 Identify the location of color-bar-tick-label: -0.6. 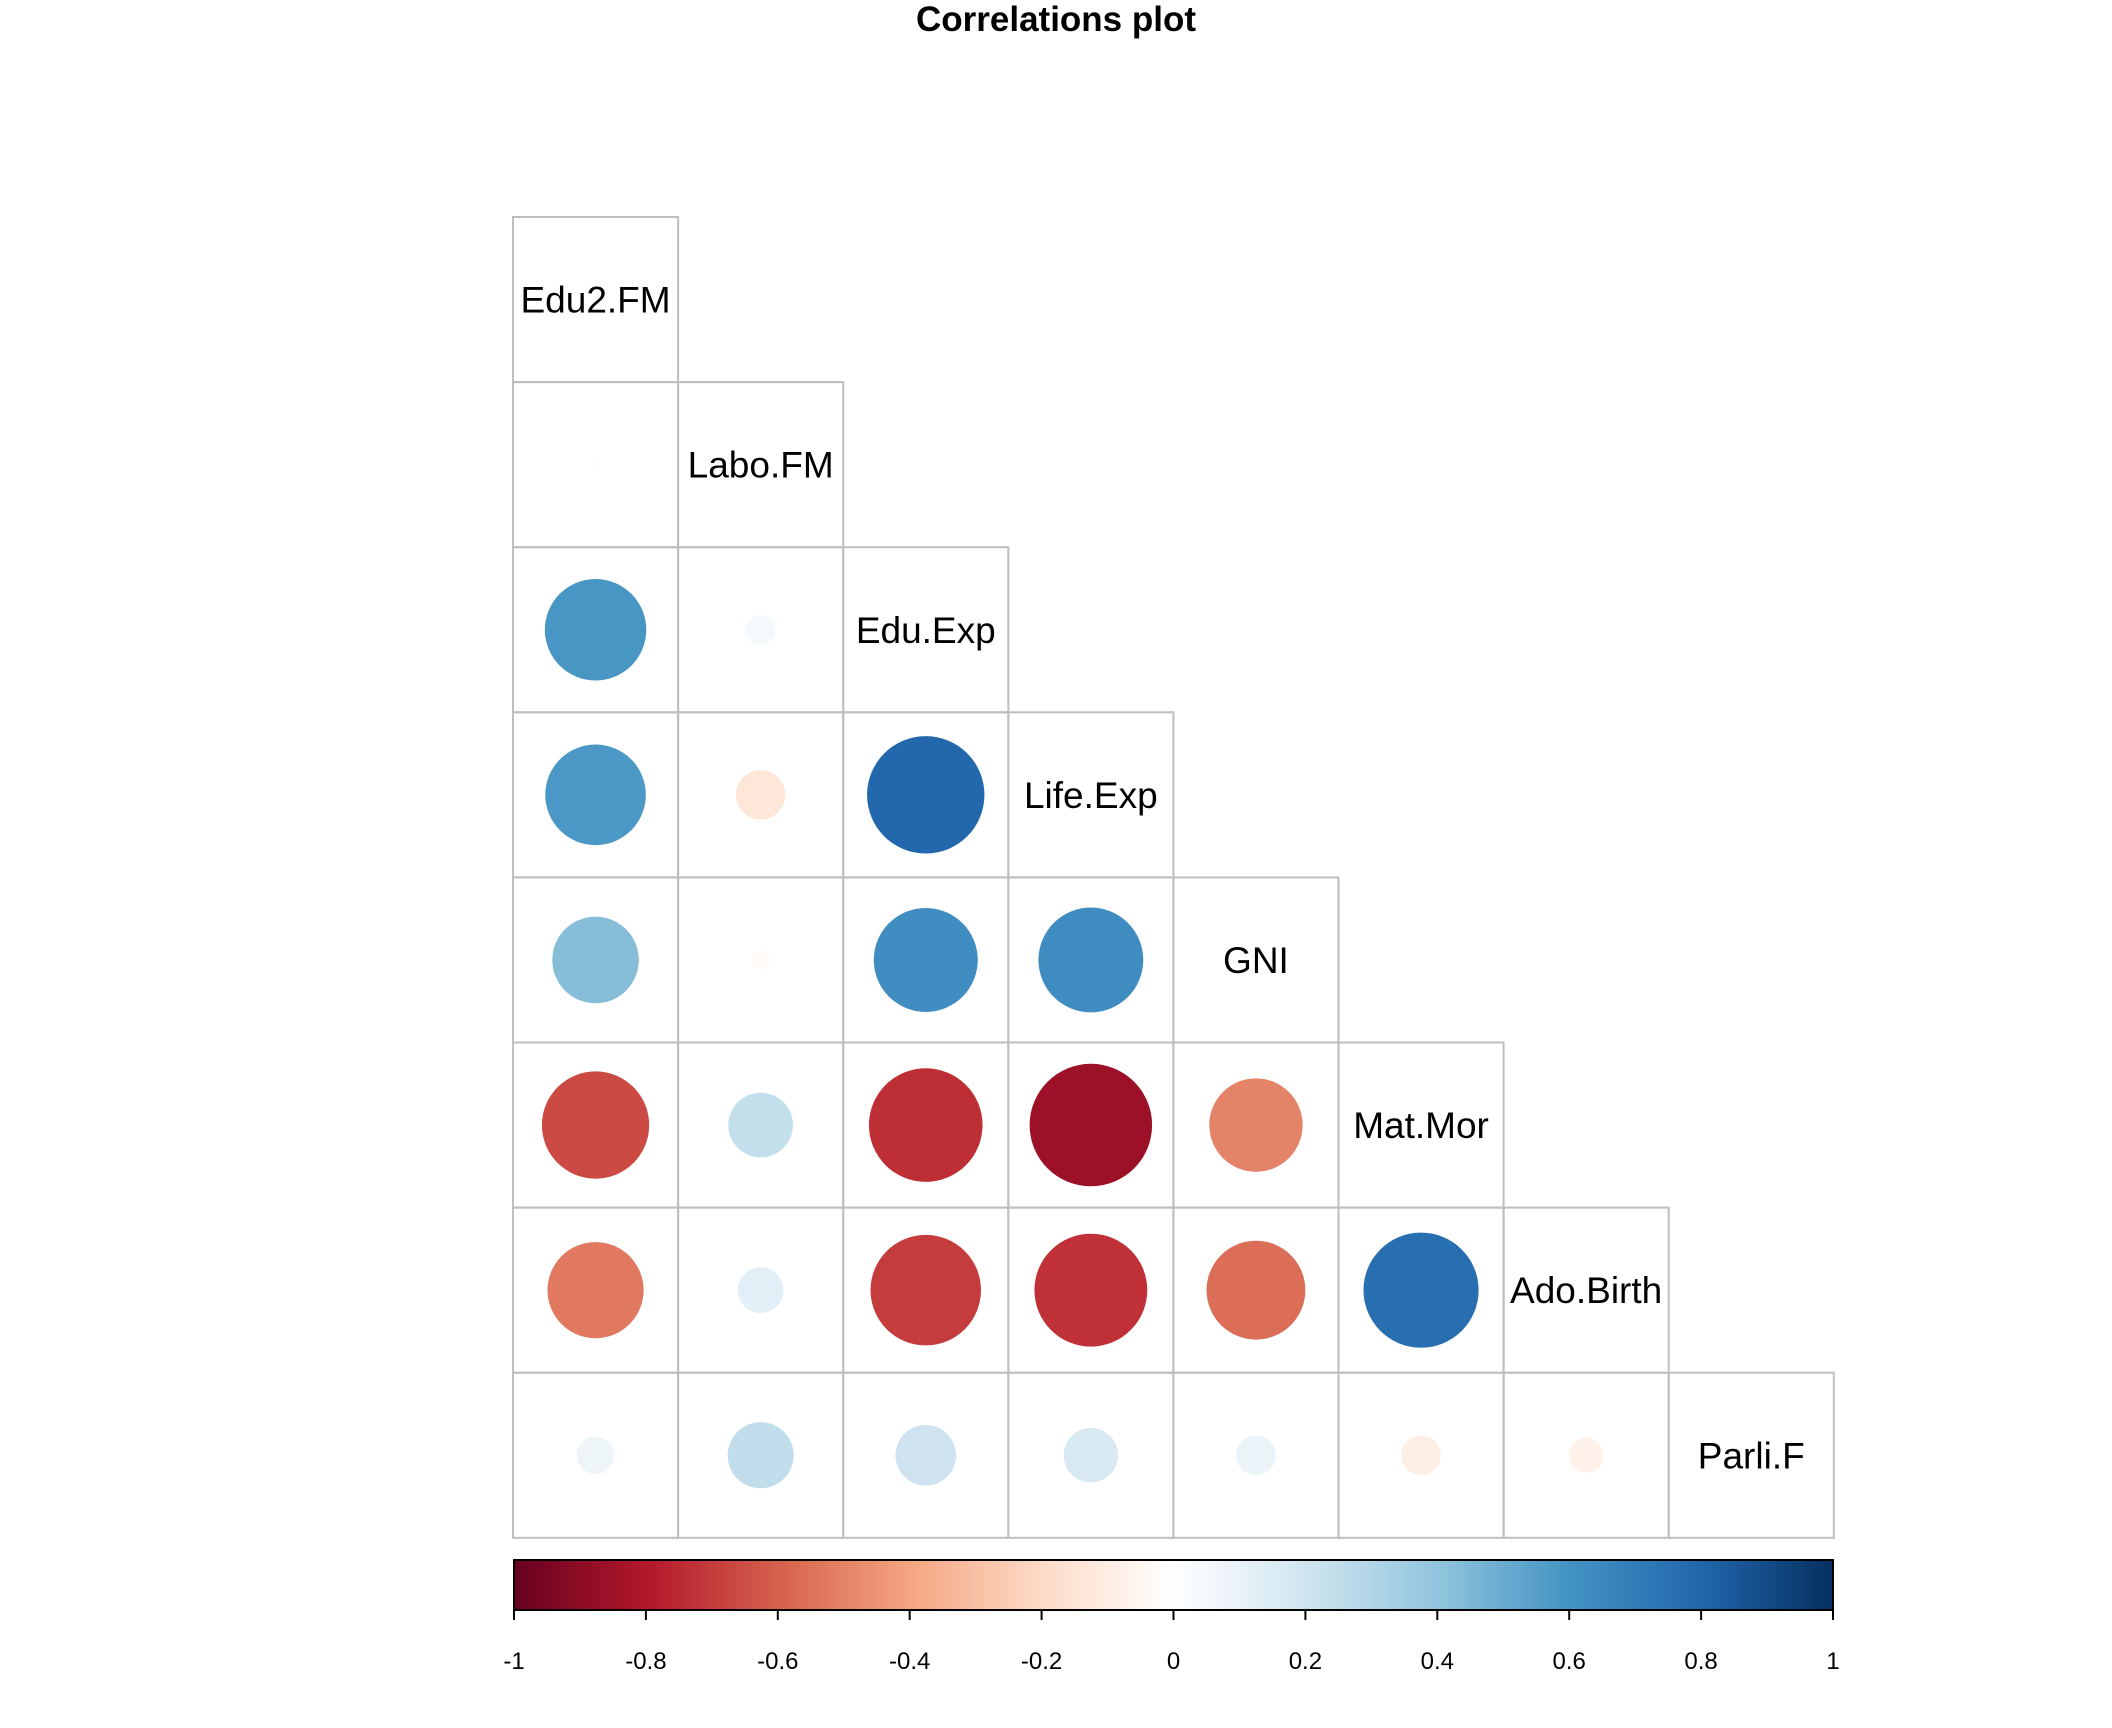
(777, 1661).